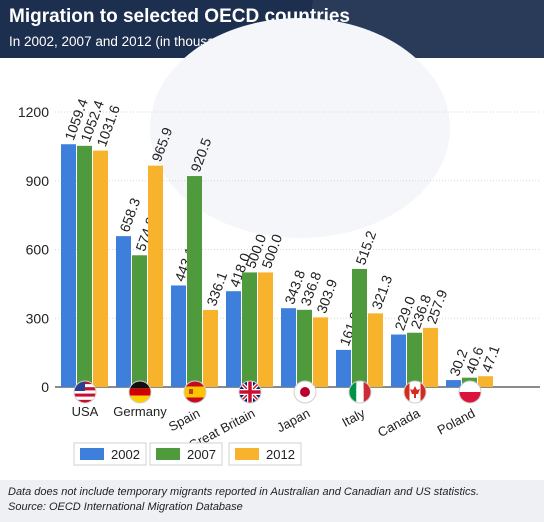 Image resolution: width=544 pixels, height=522 pixels. What do you see at coordinates (365, 247) in the screenshot?
I see `data-label: 515.2` at bounding box center [365, 247].